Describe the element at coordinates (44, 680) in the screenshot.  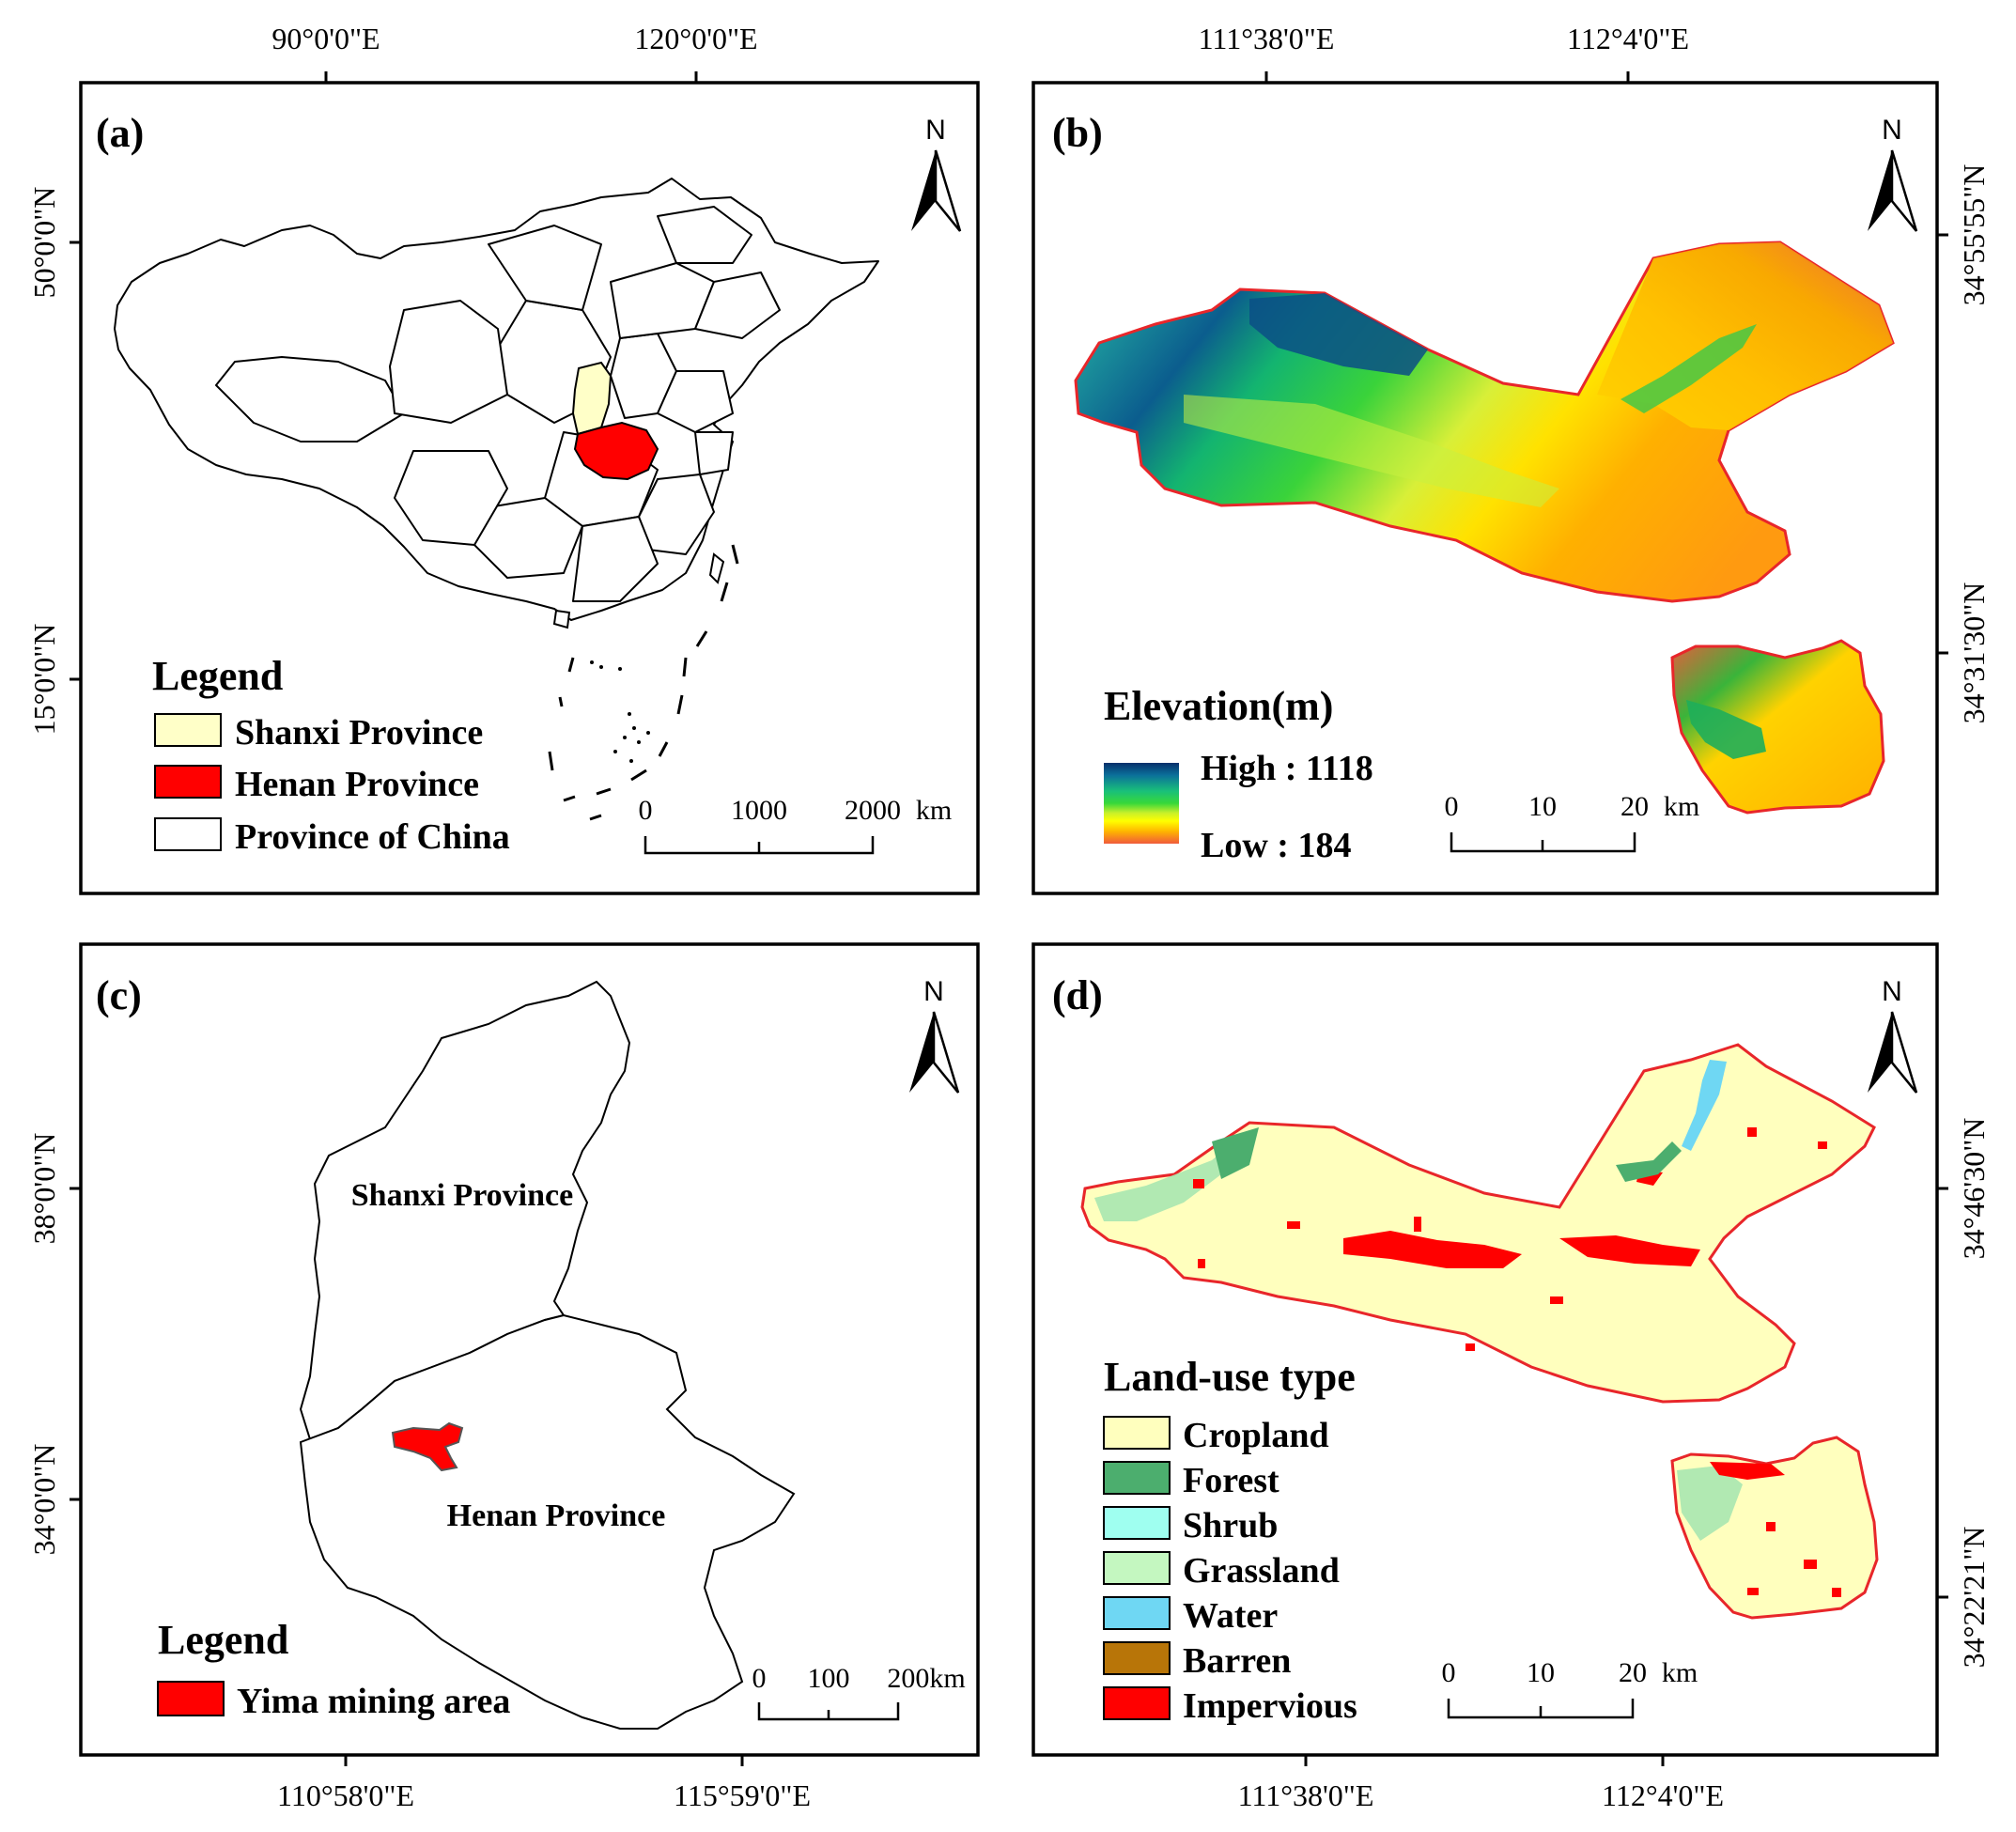
I see `panel-a-left-tick-2: 15°0'0"N` at that location.